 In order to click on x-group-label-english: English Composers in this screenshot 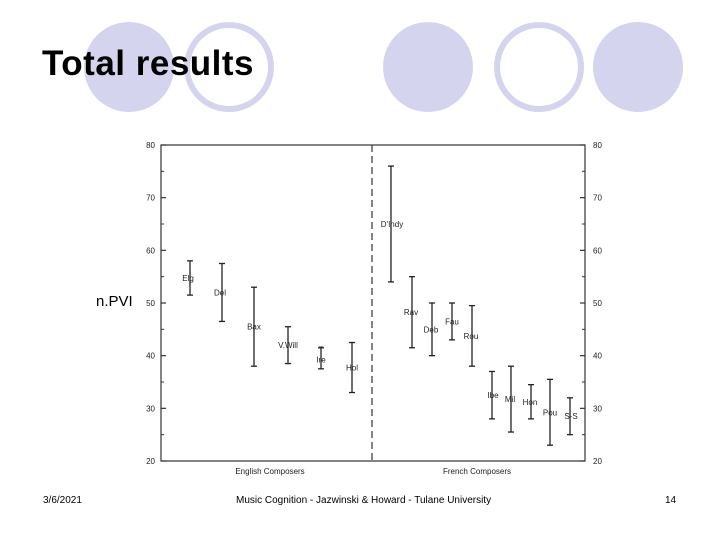, I will do `click(269, 471)`.